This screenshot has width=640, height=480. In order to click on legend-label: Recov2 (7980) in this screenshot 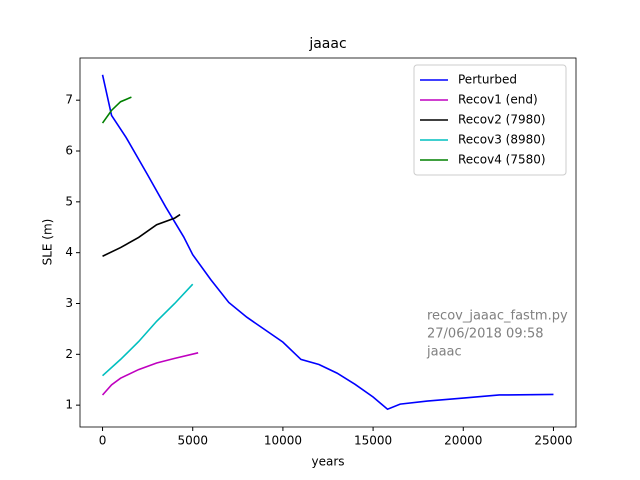, I will do `click(502, 120)`.